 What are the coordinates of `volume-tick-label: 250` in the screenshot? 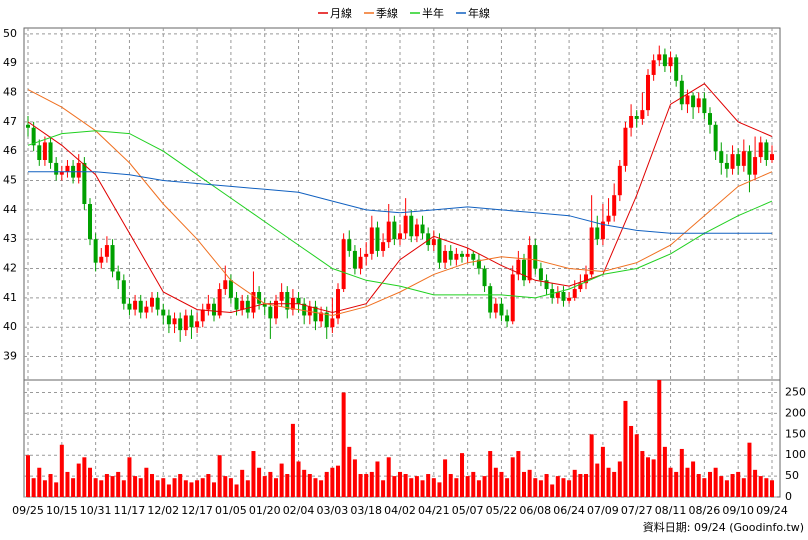 It's located at (795, 392).